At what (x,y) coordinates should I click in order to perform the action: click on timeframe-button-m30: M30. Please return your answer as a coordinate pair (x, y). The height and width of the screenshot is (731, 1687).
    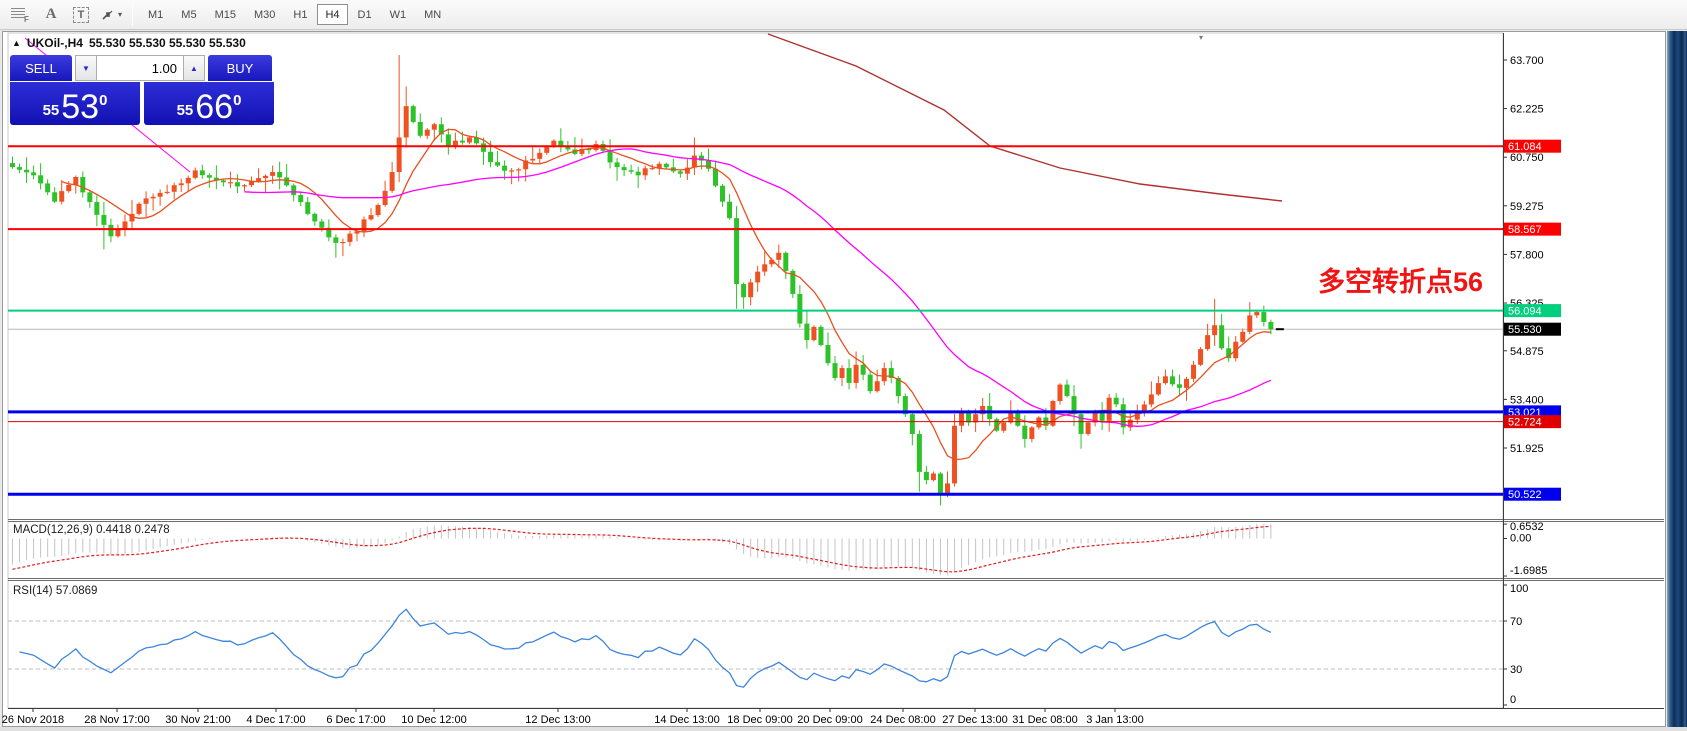
    Looking at the image, I should click on (264, 14).